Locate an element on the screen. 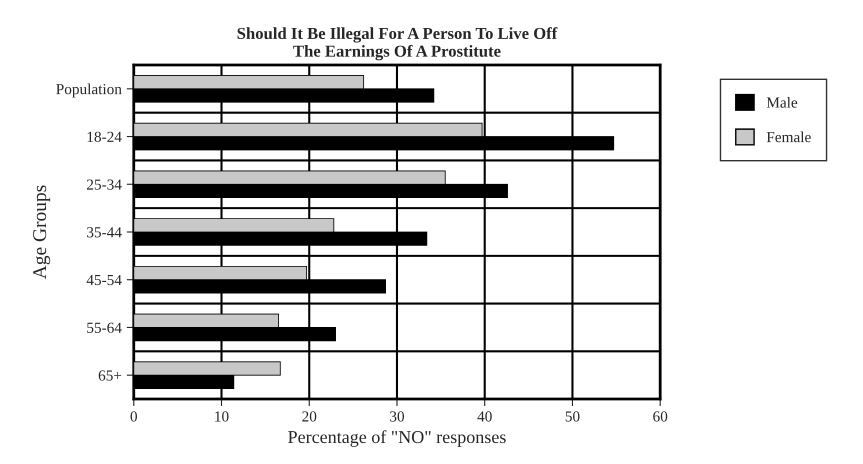 The image size is (863, 464). y-tick-label: 25-34 is located at coordinates (104, 184).